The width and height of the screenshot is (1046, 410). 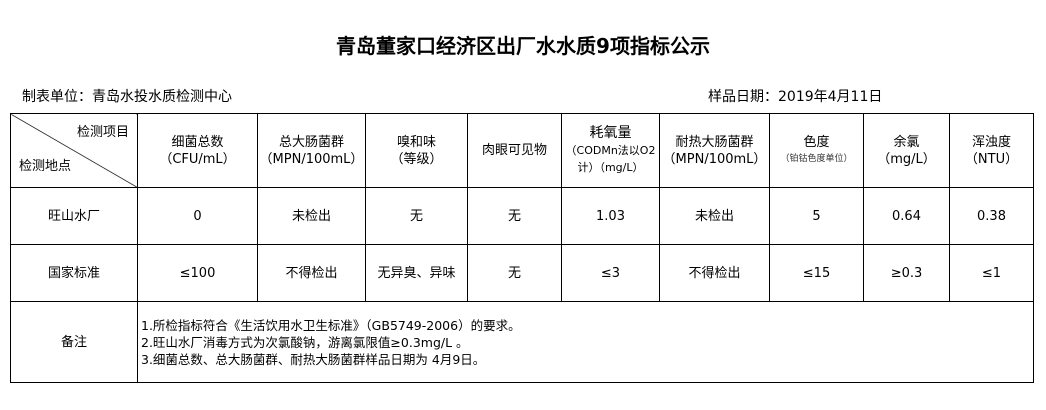 I want to click on column-header: 耗氧量 （CODMn法以O2计）（mg/L）, so click(x=610, y=150).